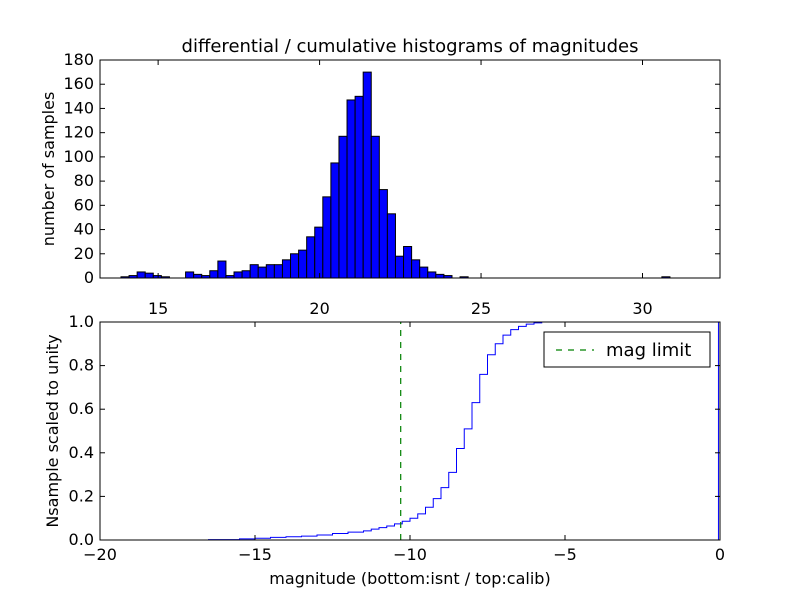 The image size is (800, 600). I want to click on bottom-x-tick-label: −5, so click(565, 554).